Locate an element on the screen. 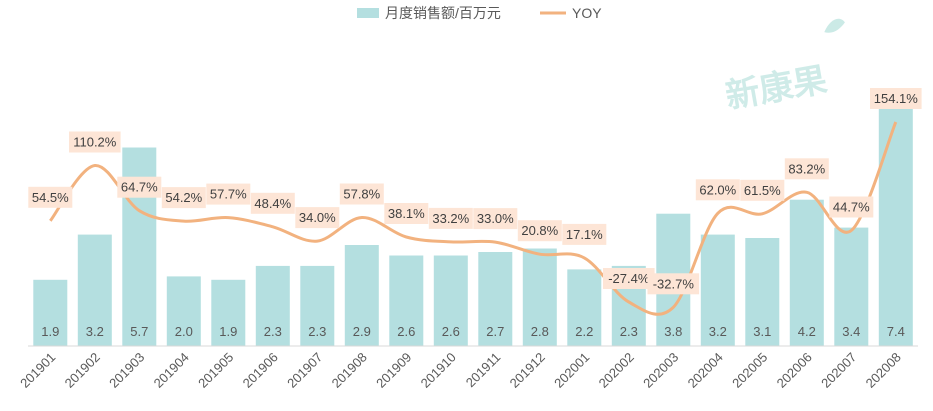  bar-value-label: 3.4 is located at coordinates (851, 331).